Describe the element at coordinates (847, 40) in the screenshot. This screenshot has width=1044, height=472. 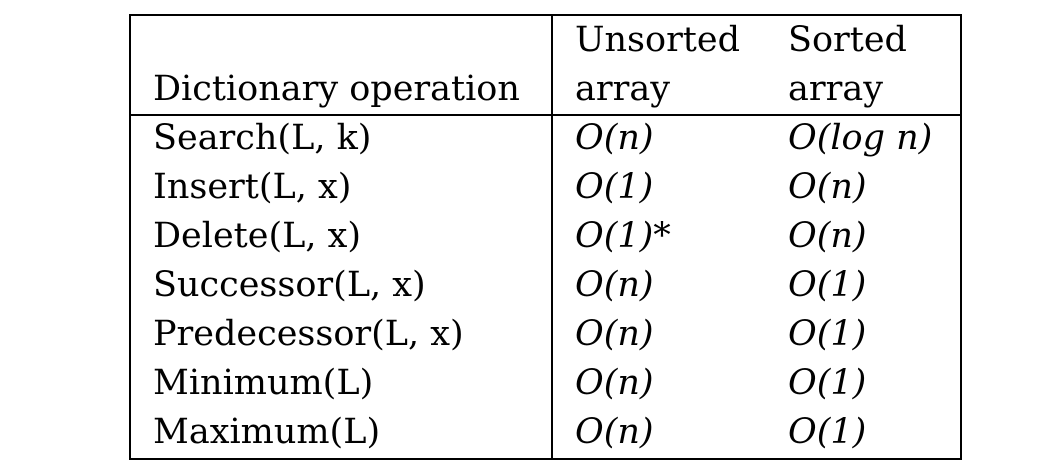
I see `header-sorted-line1: Sorted` at that location.